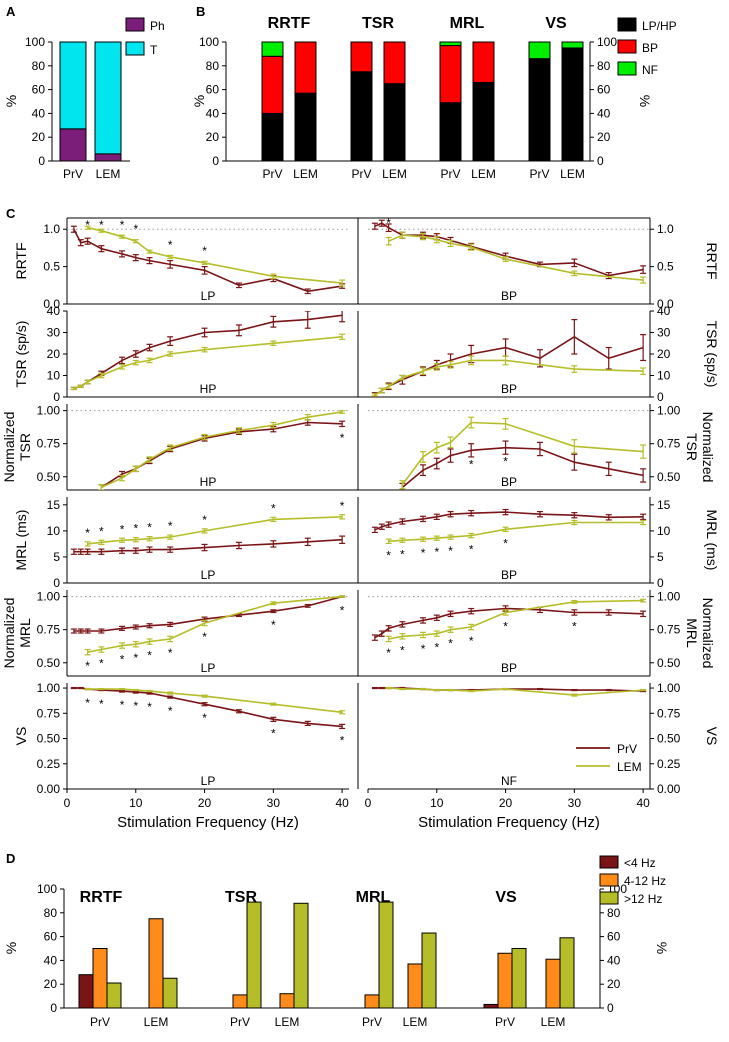  I want to click on y-tick-label-right: 0.0, so click(665, 304).